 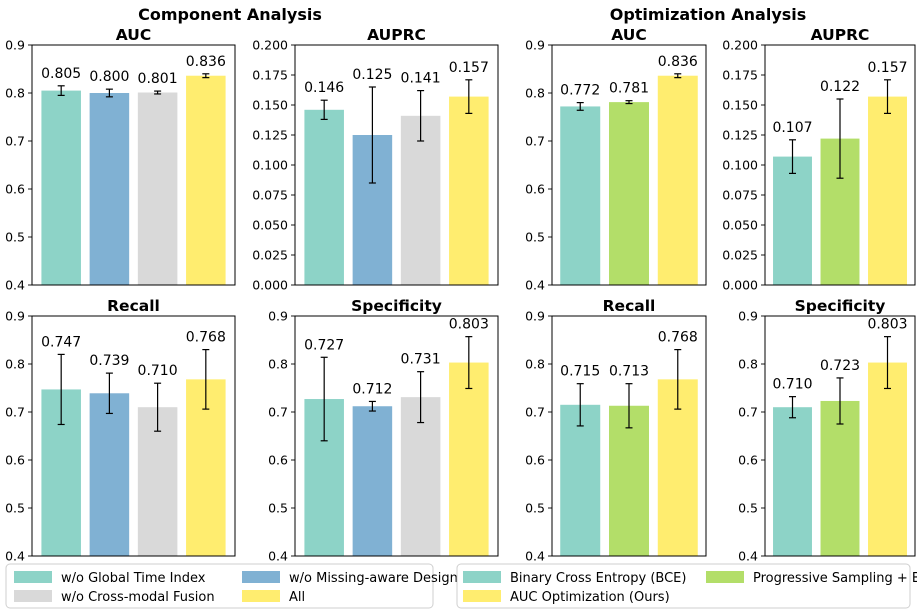 What do you see at coordinates (792, 128) in the screenshot?
I see `data-label: 0.107` at bounding box center [792, 128].